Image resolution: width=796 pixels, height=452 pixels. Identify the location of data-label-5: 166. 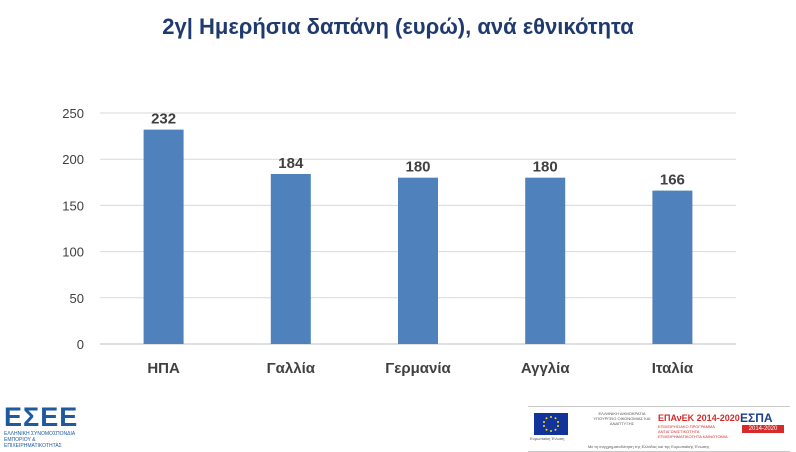
(672, 180).